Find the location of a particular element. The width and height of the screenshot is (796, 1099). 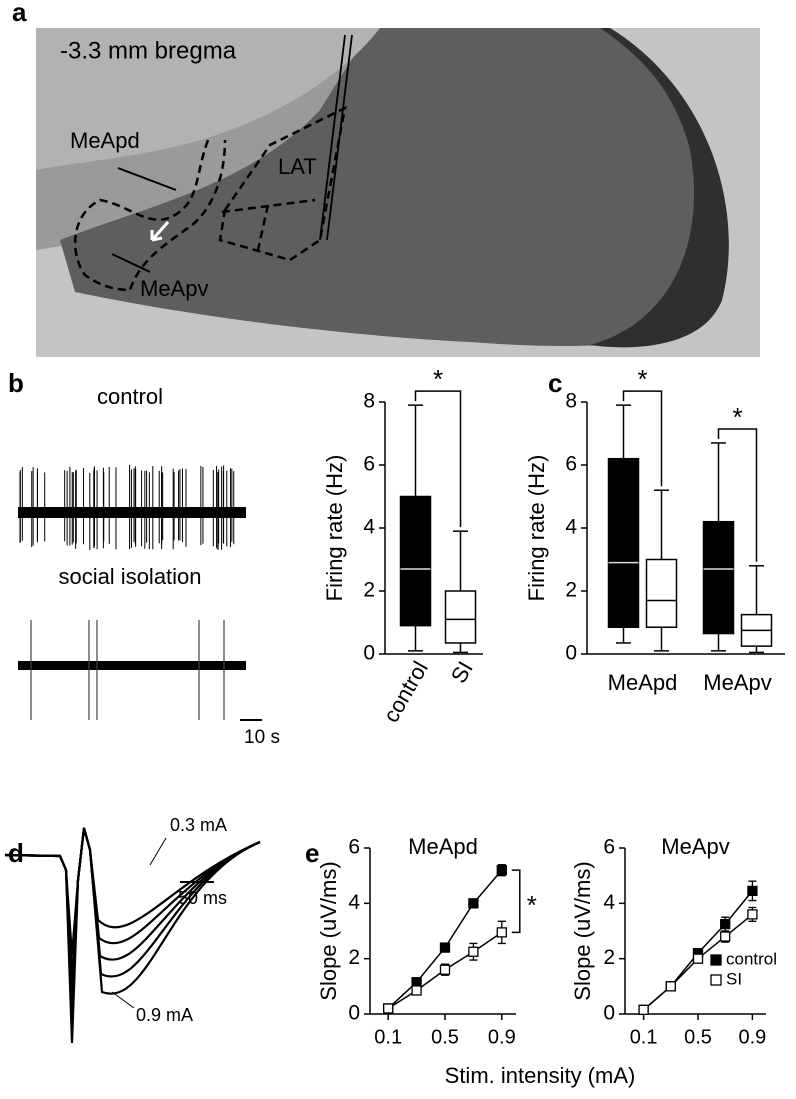

legend-label: SI is located at coordinates (734, 978).